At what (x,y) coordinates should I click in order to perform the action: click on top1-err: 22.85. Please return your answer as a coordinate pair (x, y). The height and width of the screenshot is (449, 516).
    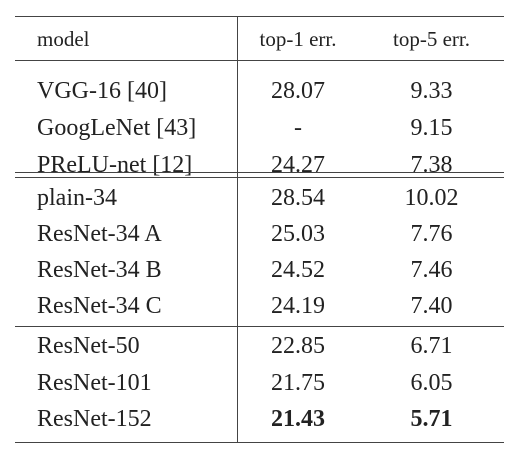
    Looking at the image, I should click on (298, 346).